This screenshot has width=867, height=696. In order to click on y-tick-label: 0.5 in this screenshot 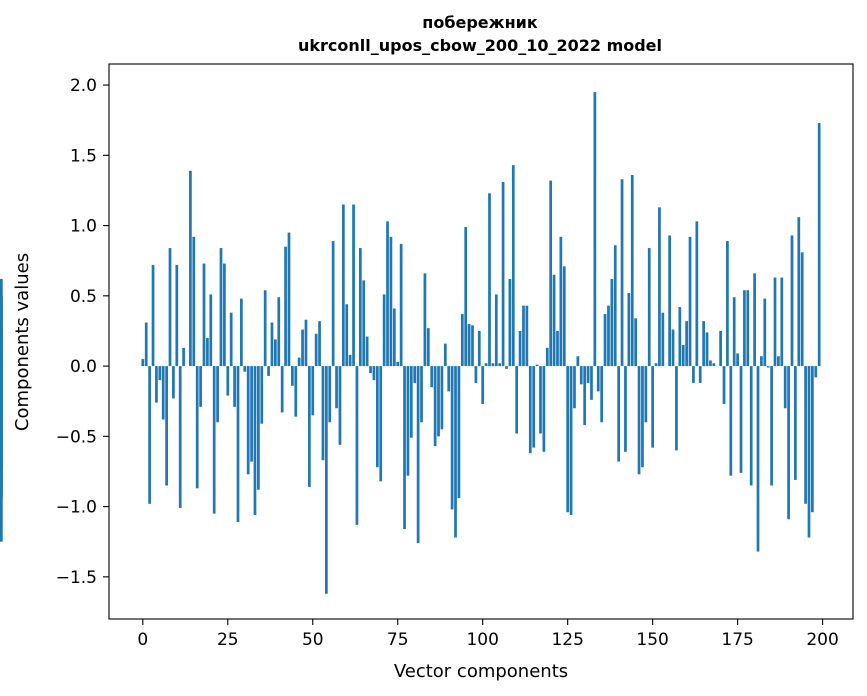, I will do `click(83, 297)`.